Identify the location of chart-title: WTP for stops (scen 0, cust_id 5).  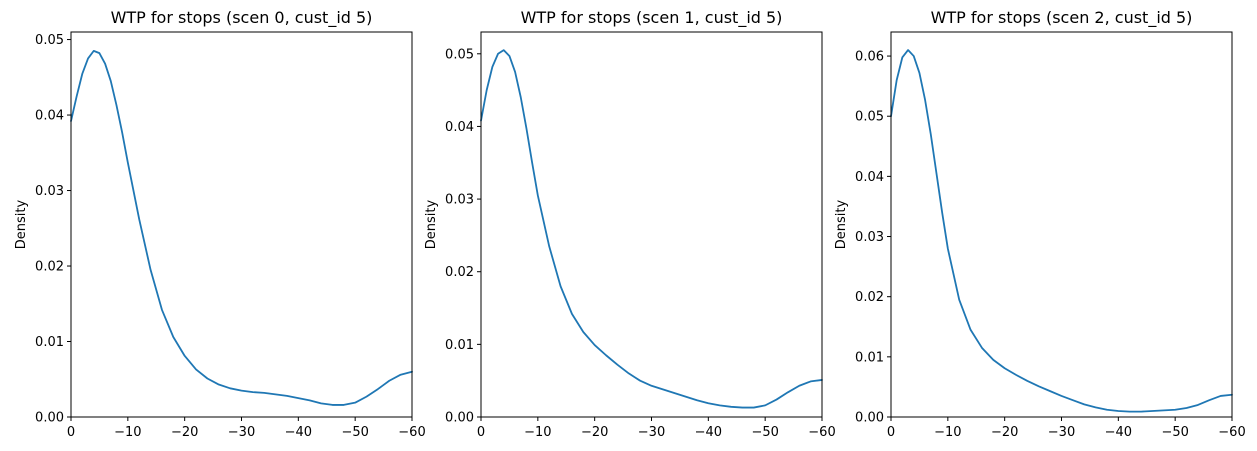
(242, 18).